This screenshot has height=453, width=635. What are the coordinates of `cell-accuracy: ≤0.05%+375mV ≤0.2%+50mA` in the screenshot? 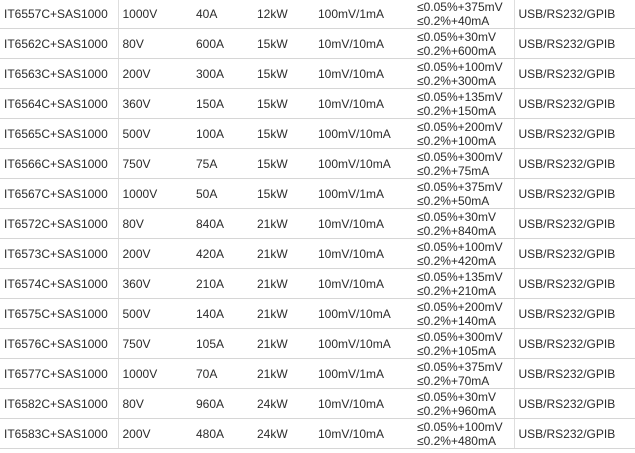 It's located at (464, 193).